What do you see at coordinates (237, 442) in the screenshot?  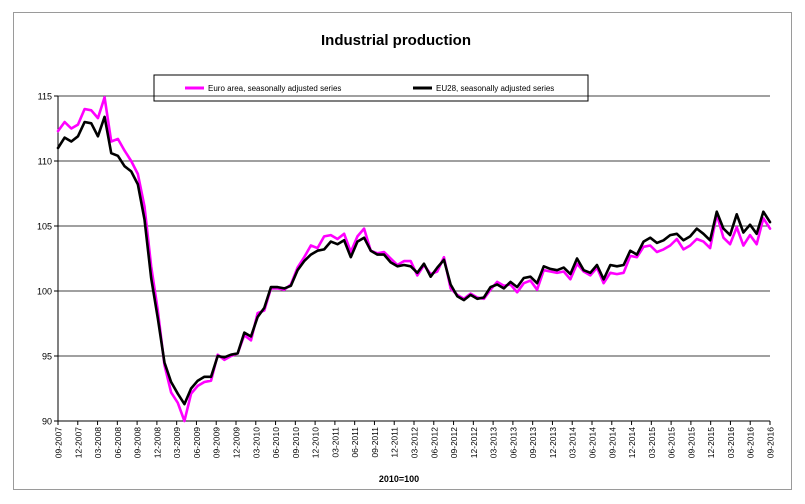 I see `x-tick-label: 12-2009` at bounding box center [237, 442].